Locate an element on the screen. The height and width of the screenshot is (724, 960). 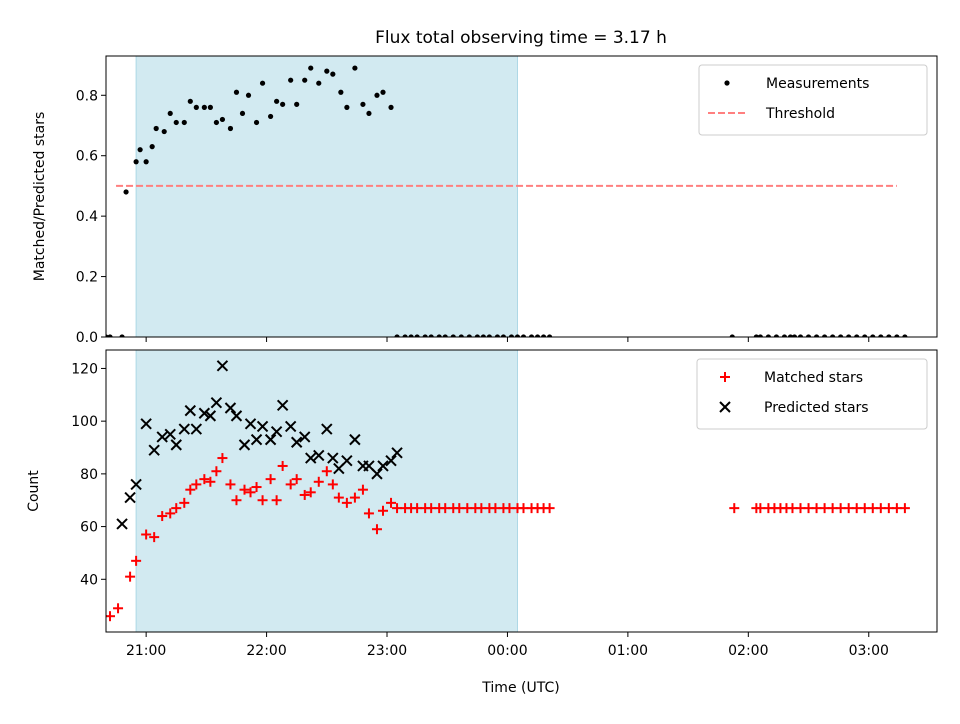
bottom-legend: Matched stars Predicted stars is located at coordinates (812, 394).